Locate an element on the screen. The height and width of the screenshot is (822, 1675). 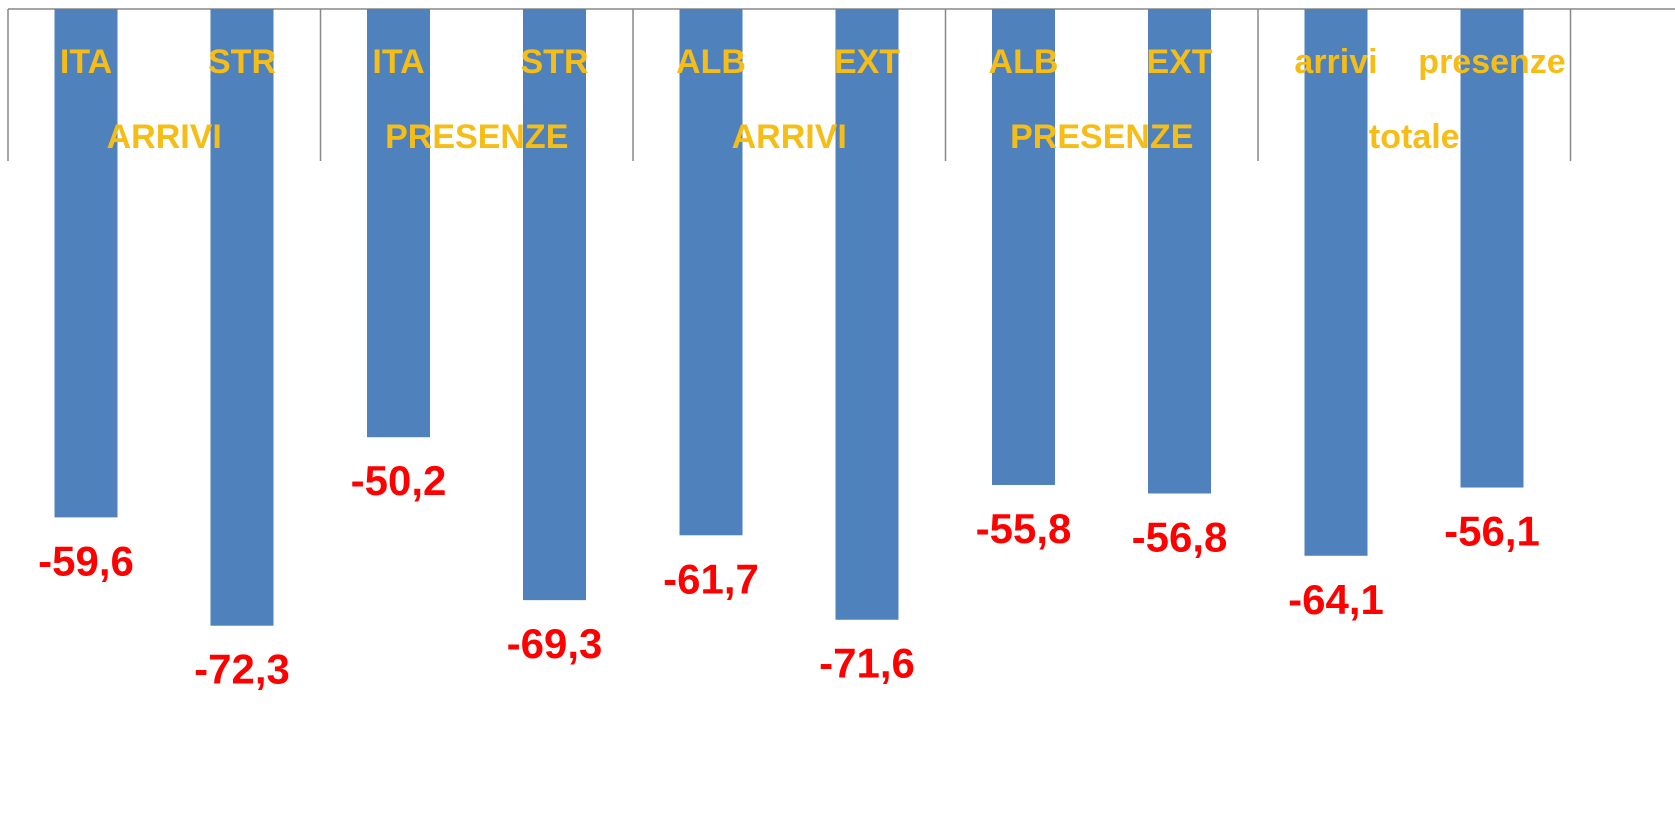
data-label: -72,3 is located at coordinates (242, 669).